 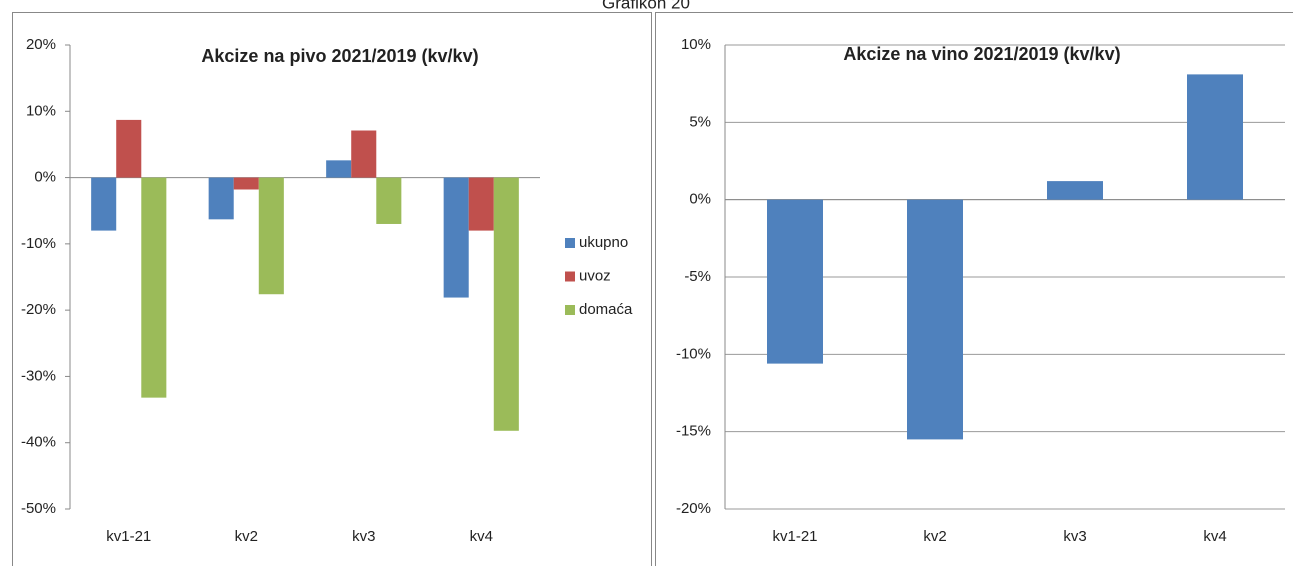 I want to click on legend-label: domaća, so click(x=606, y=309).